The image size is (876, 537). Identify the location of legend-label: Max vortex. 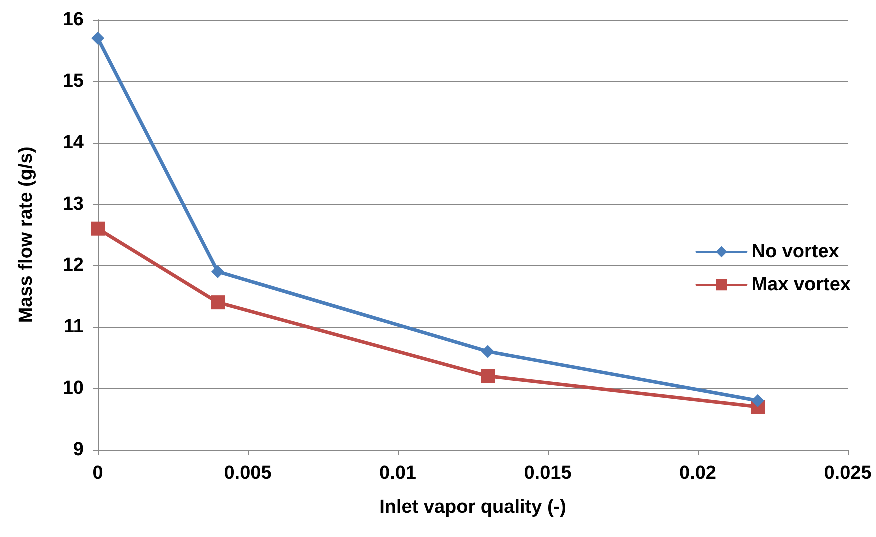
(802, 285).